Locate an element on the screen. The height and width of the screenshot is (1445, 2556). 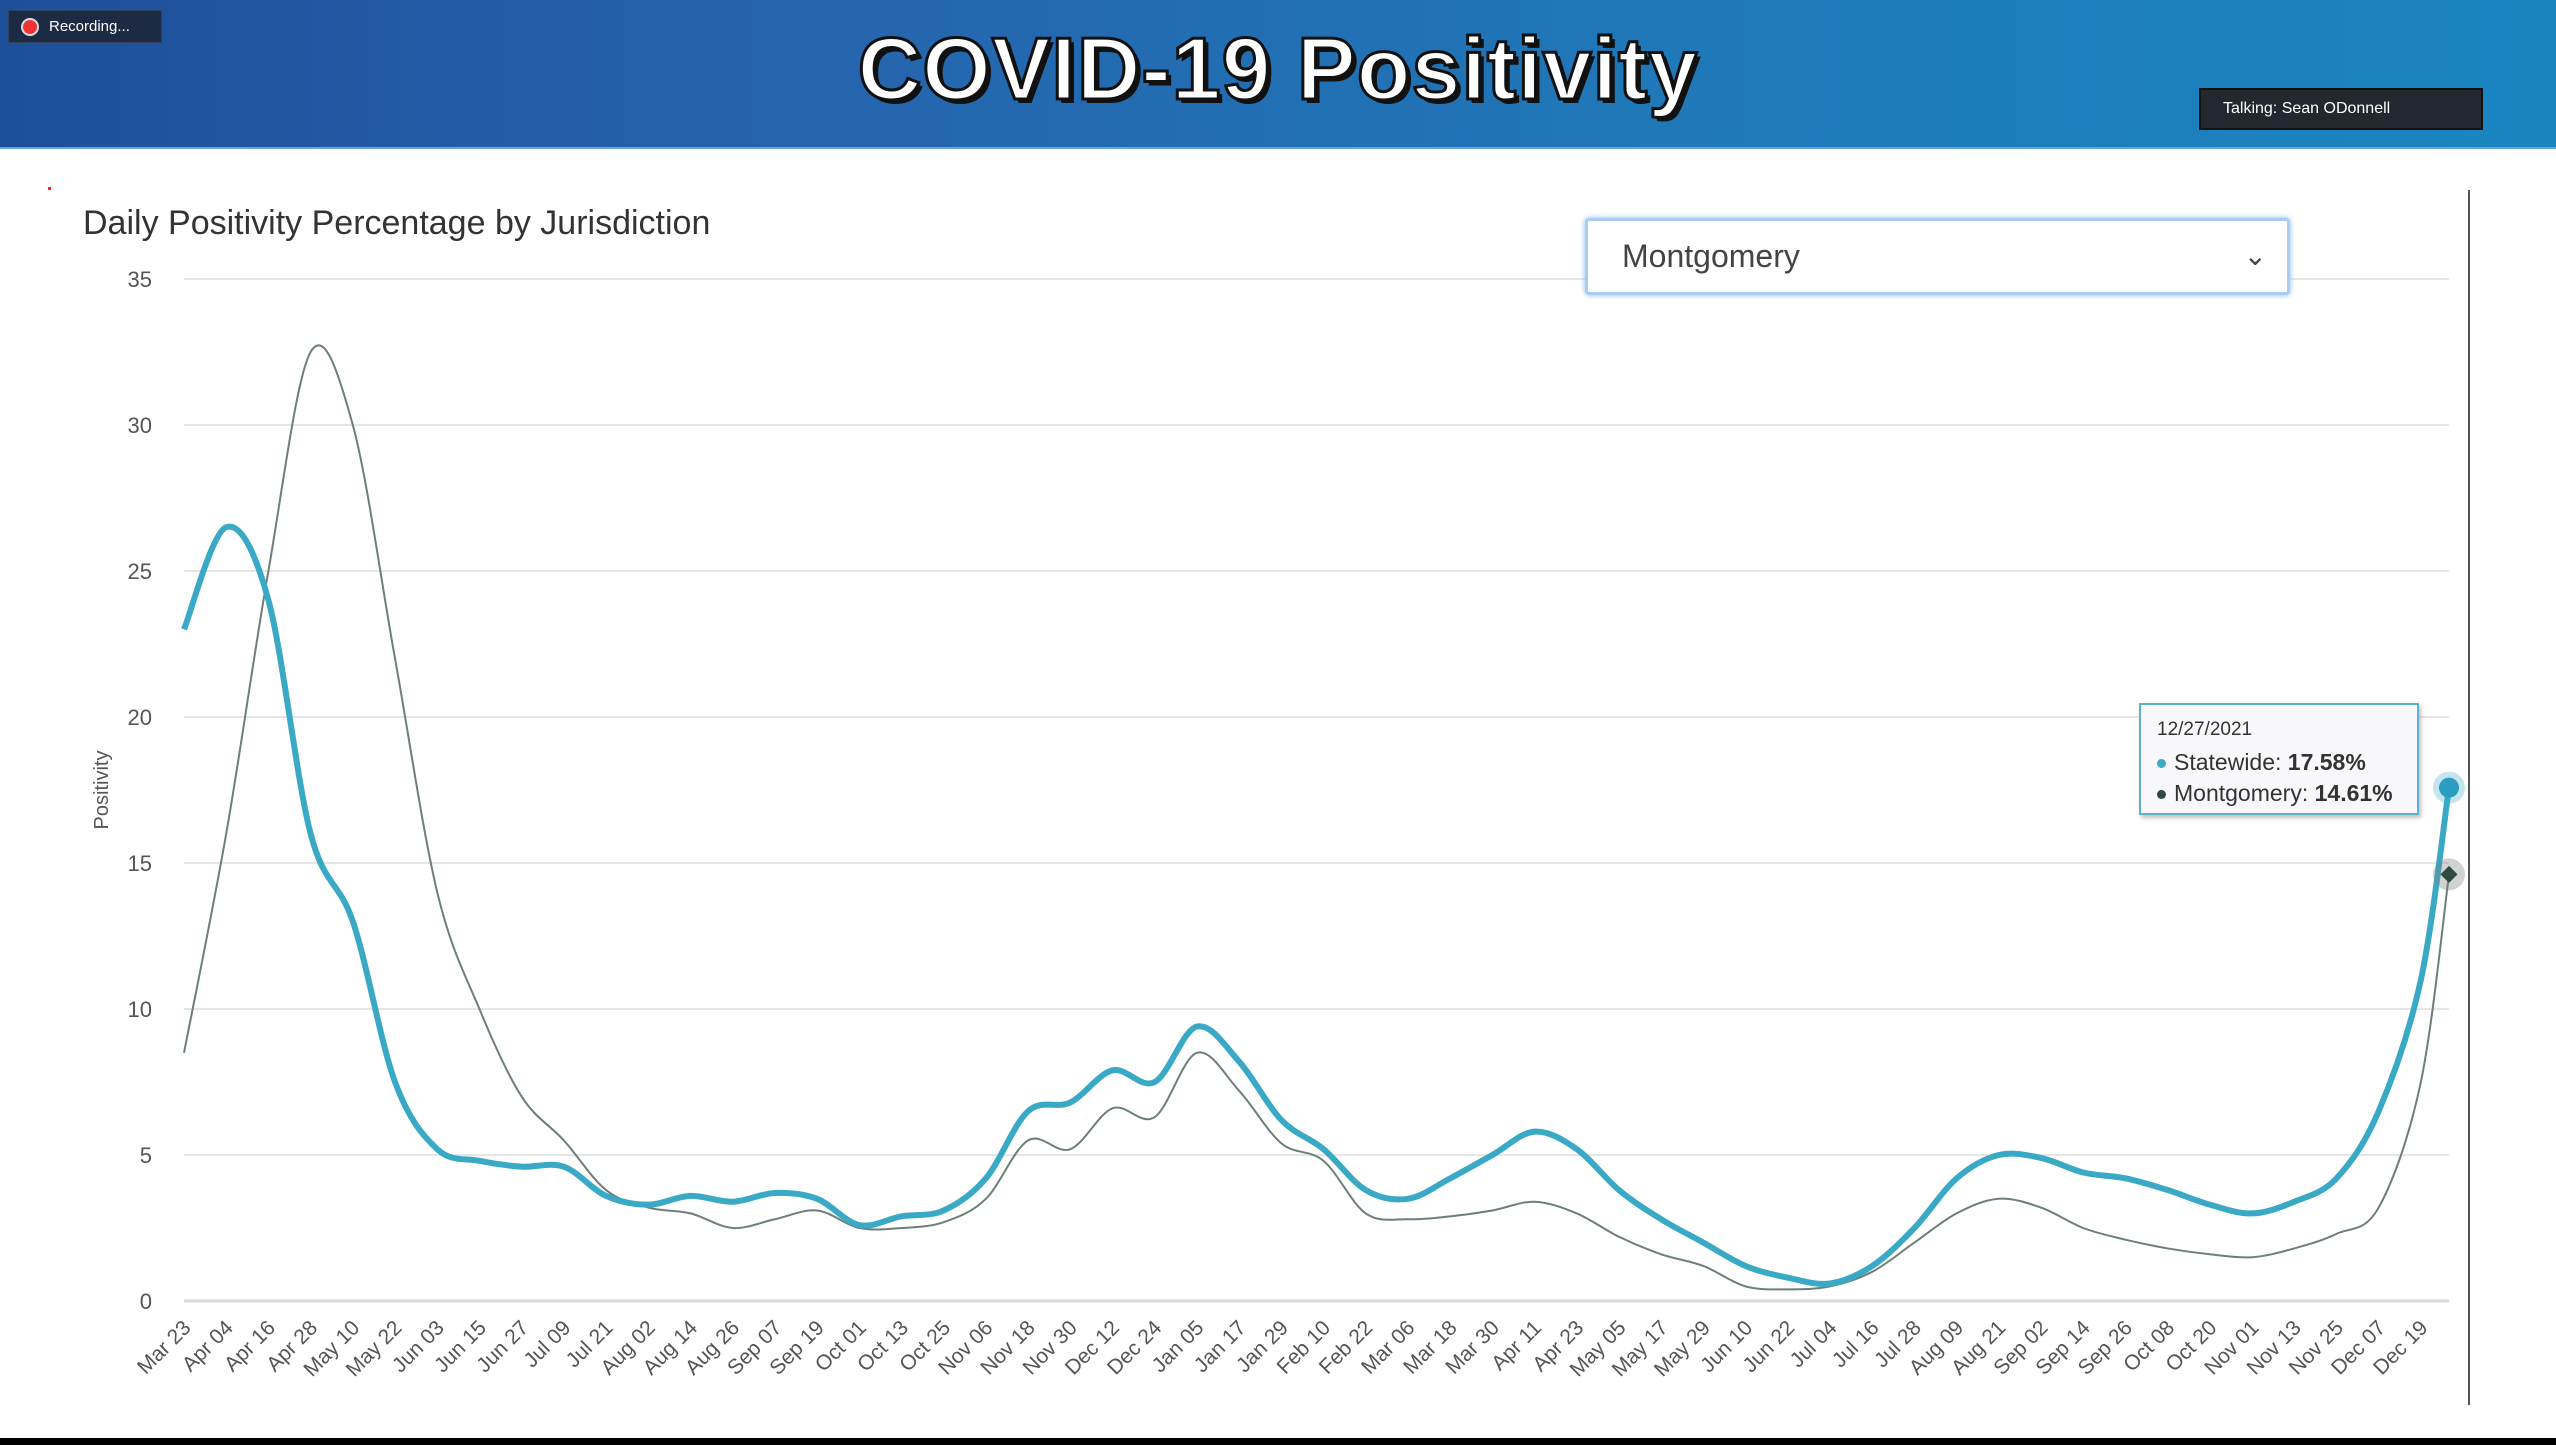
tooltip-row-montgomery: Montgomery: 14.61% is located at coordinates (2279, 793).